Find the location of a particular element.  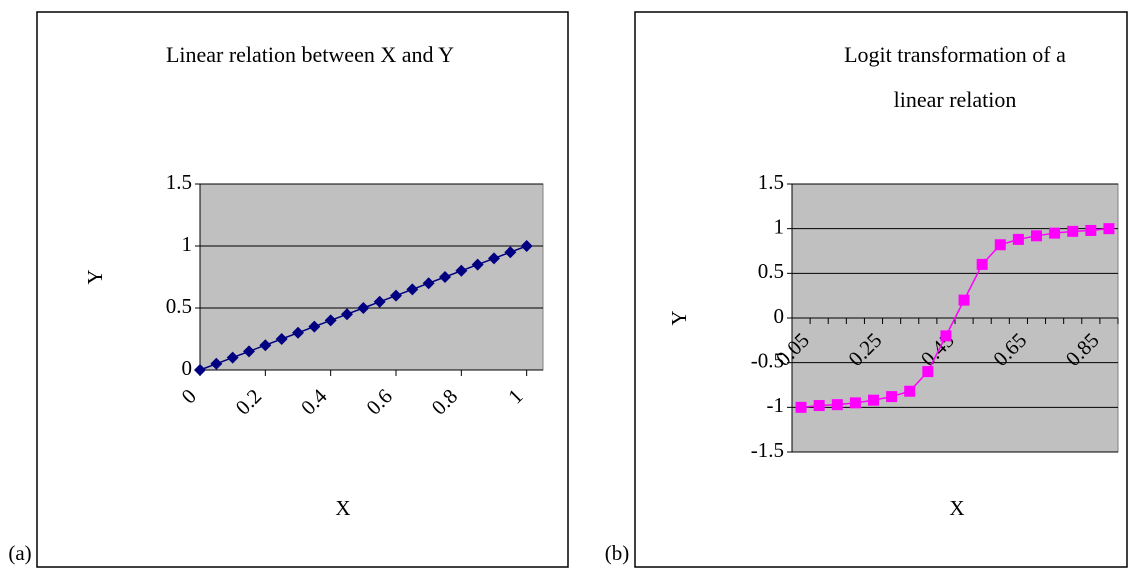

panel-label: (b) is located at coordinates (617, 553).